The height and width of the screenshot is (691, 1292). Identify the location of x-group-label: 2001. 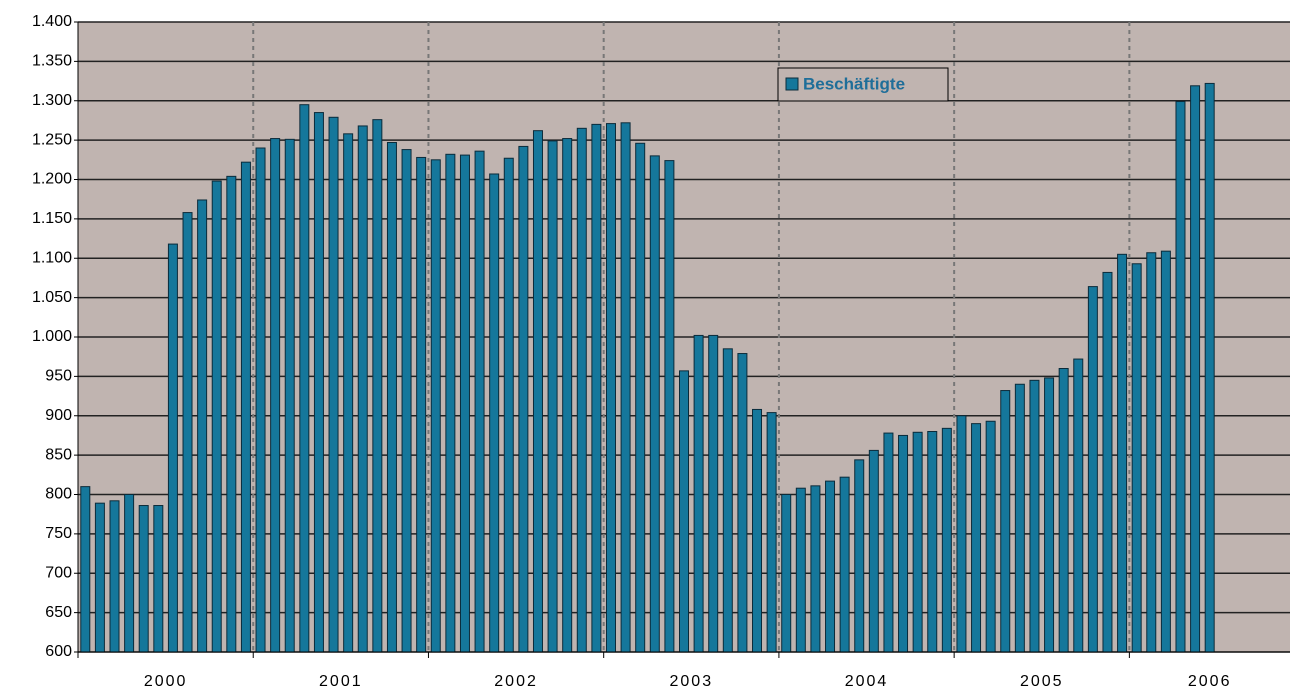
(341, 681).